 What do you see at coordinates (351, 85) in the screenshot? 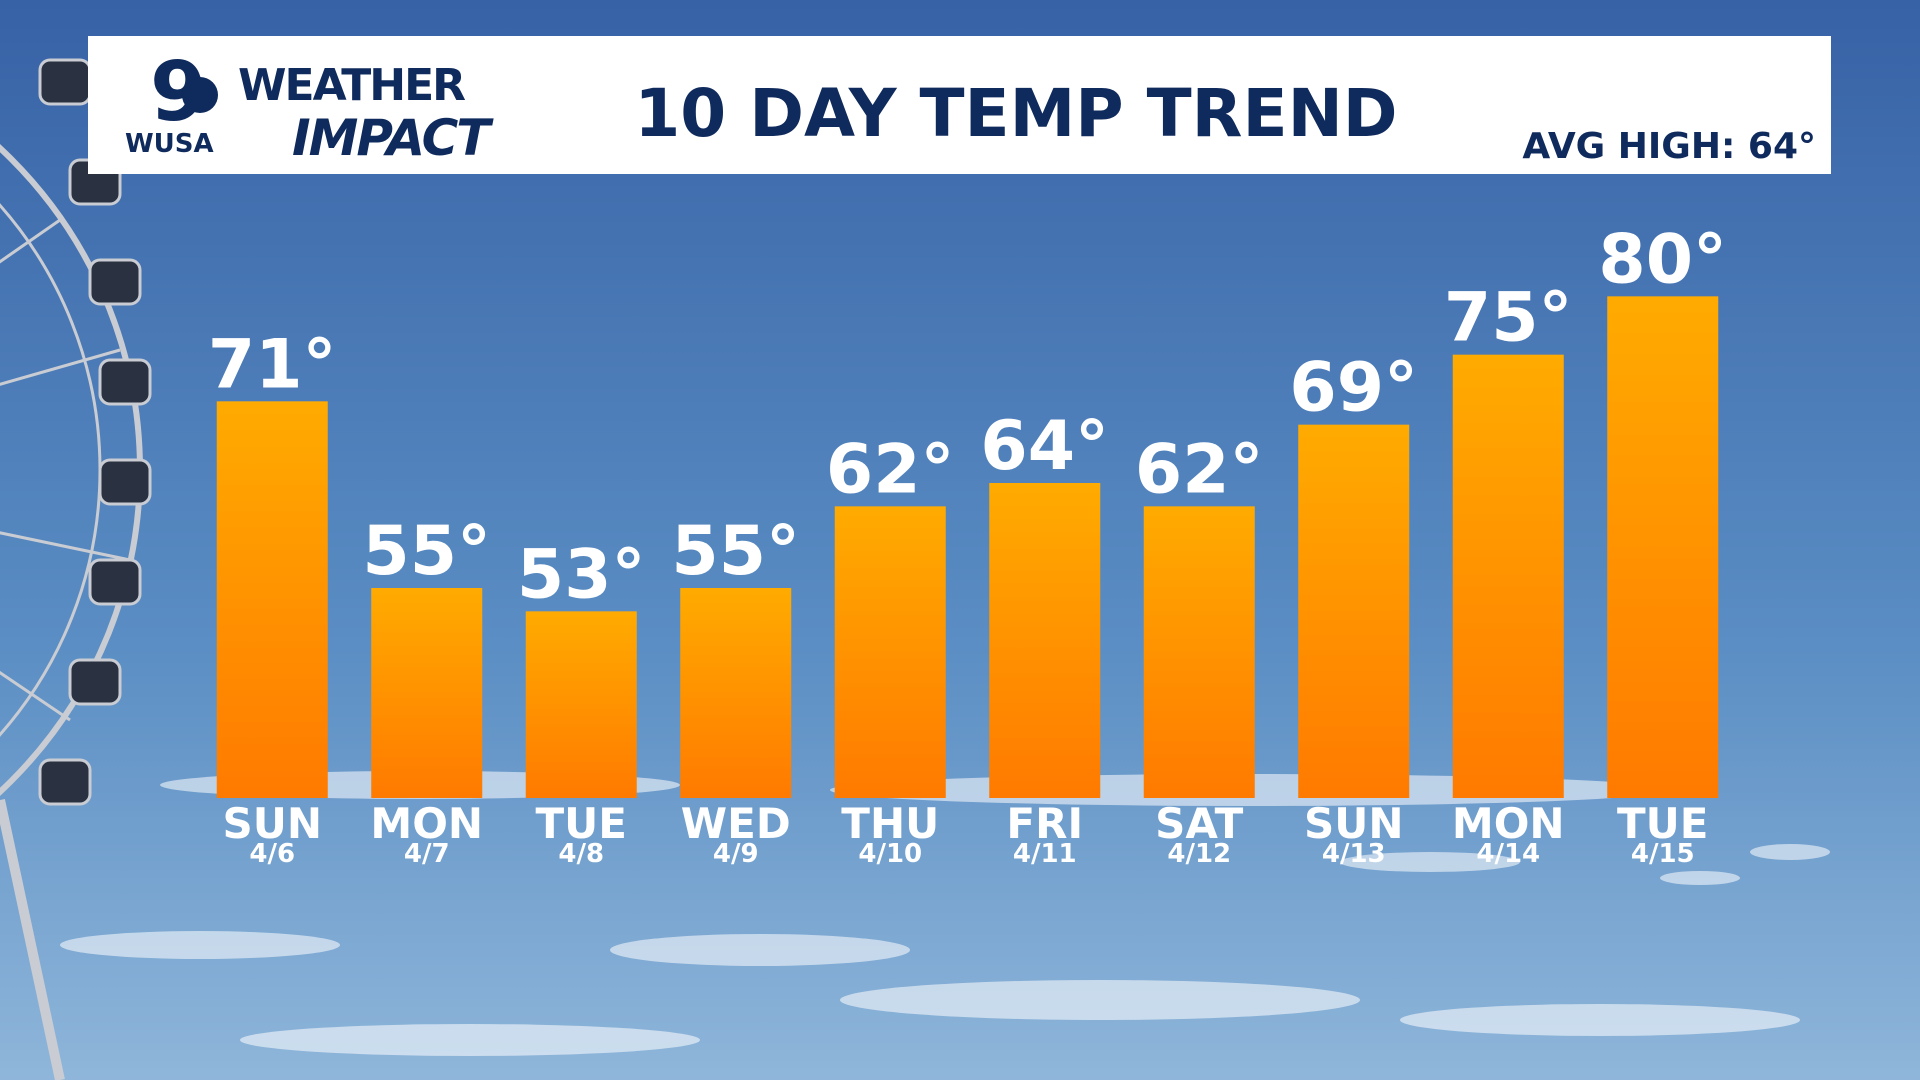
I see `logo-line1: WEATHER` at bounding box center [351, 85].